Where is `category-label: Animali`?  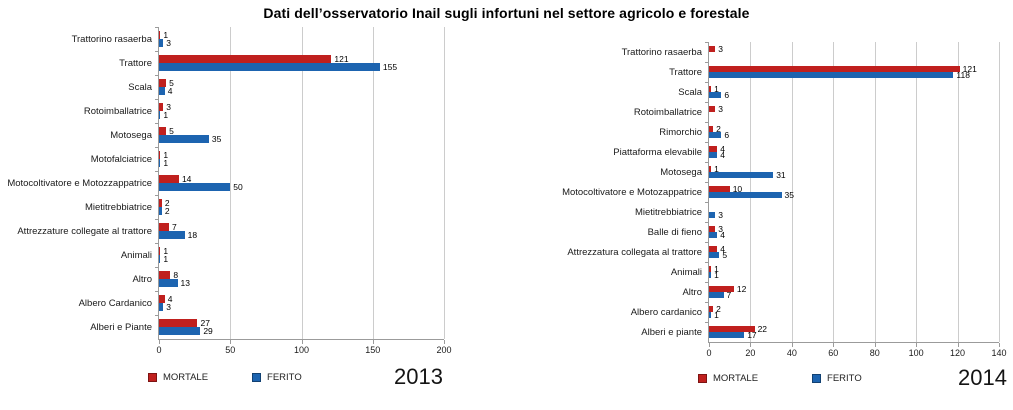
category-label: Animali is located at coordinates (686, 272).